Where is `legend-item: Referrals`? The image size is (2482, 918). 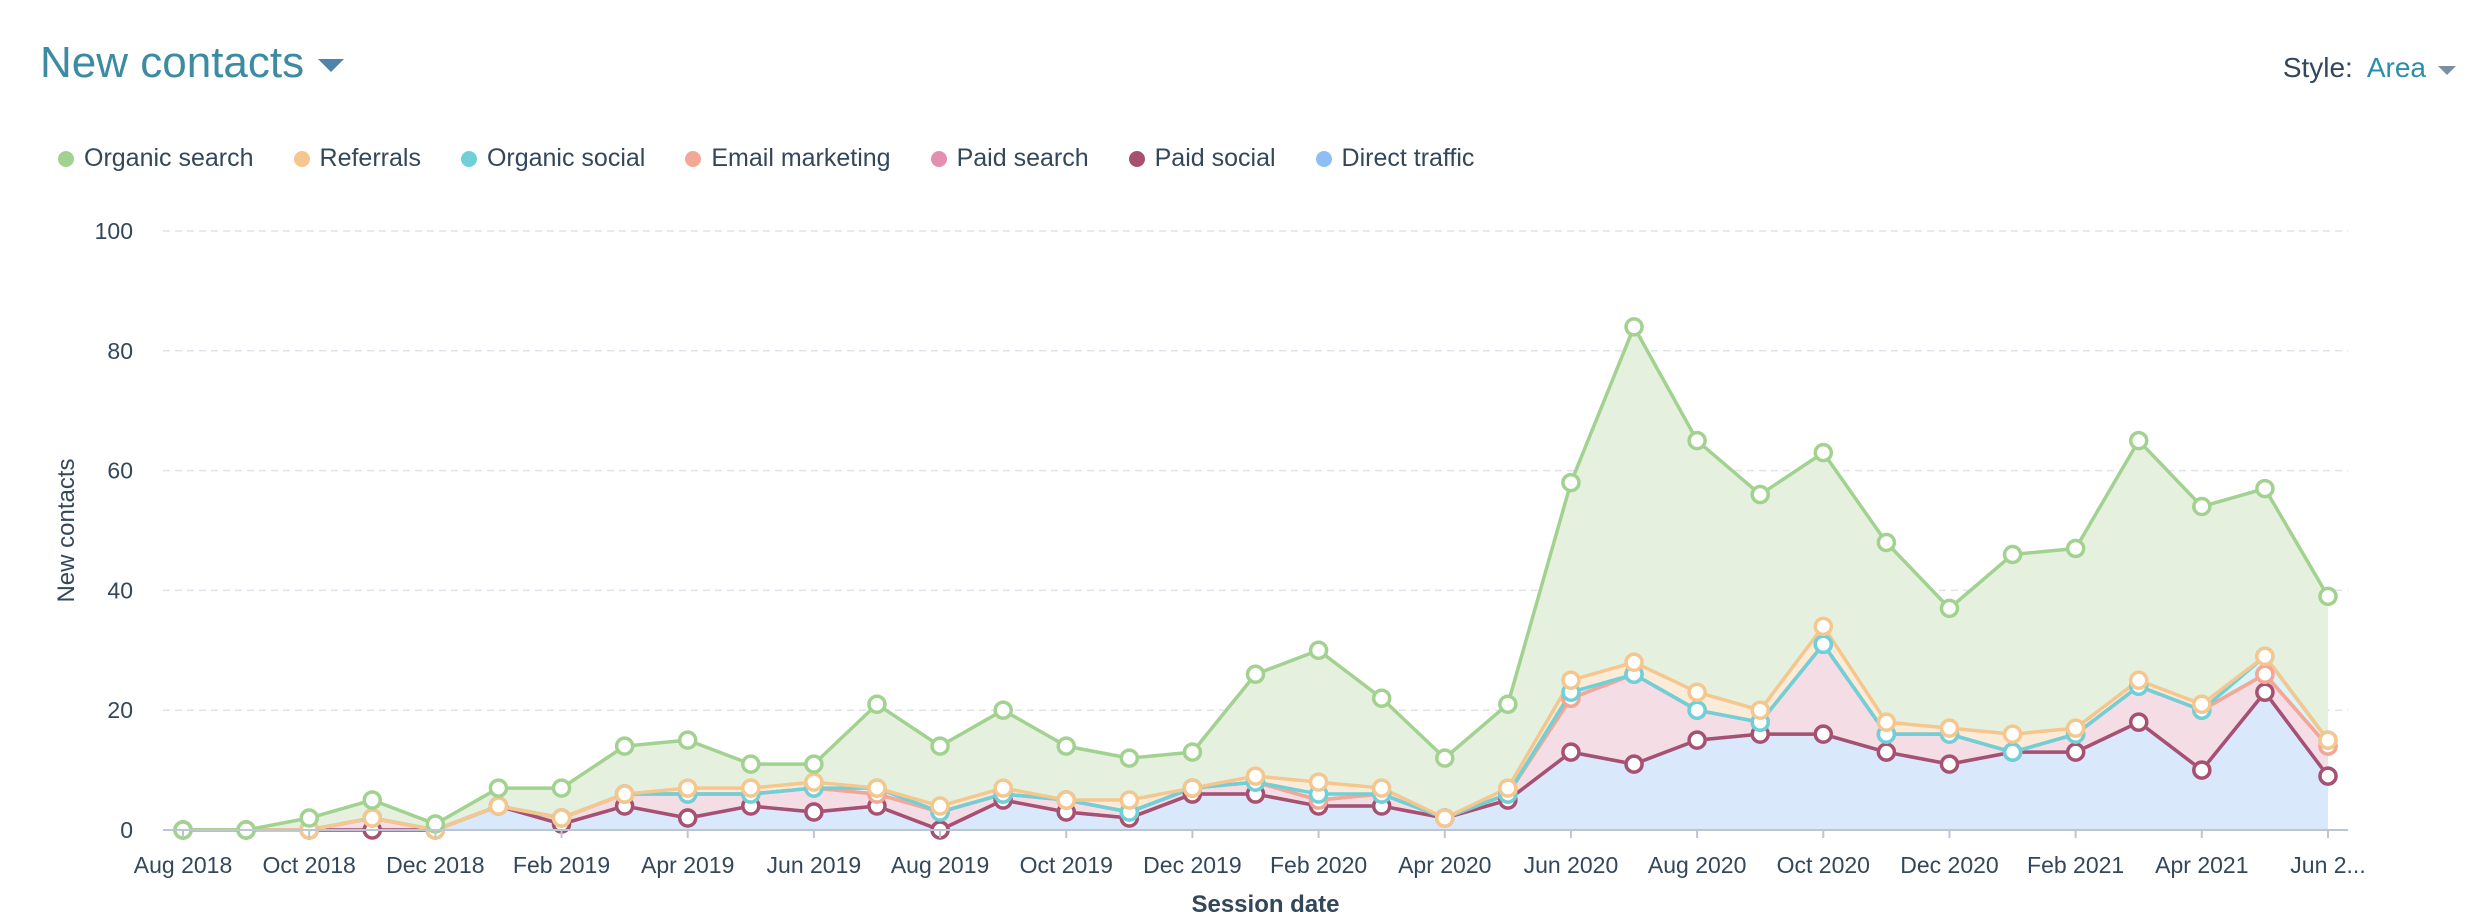
legend-item: Referrals is located at coordinates (357, 158).